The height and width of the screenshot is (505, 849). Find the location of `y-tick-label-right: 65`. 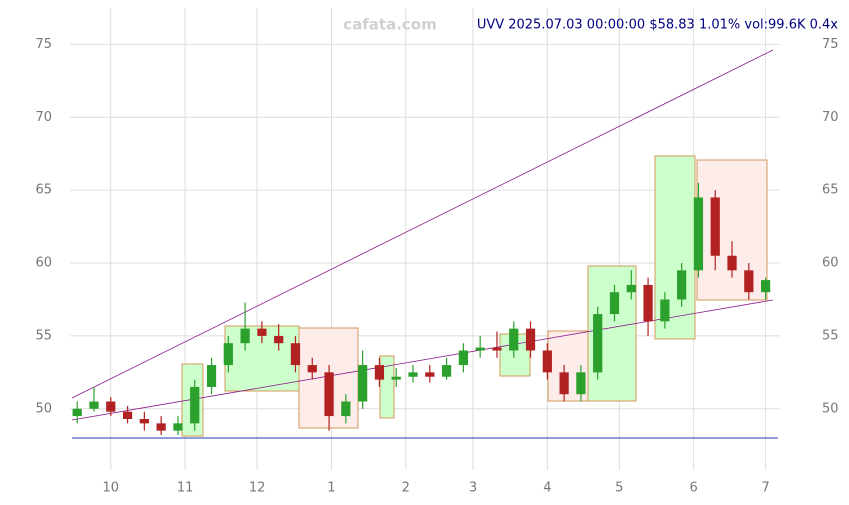

y-tick-label-right: 65 is located at coordinates (830, 190).